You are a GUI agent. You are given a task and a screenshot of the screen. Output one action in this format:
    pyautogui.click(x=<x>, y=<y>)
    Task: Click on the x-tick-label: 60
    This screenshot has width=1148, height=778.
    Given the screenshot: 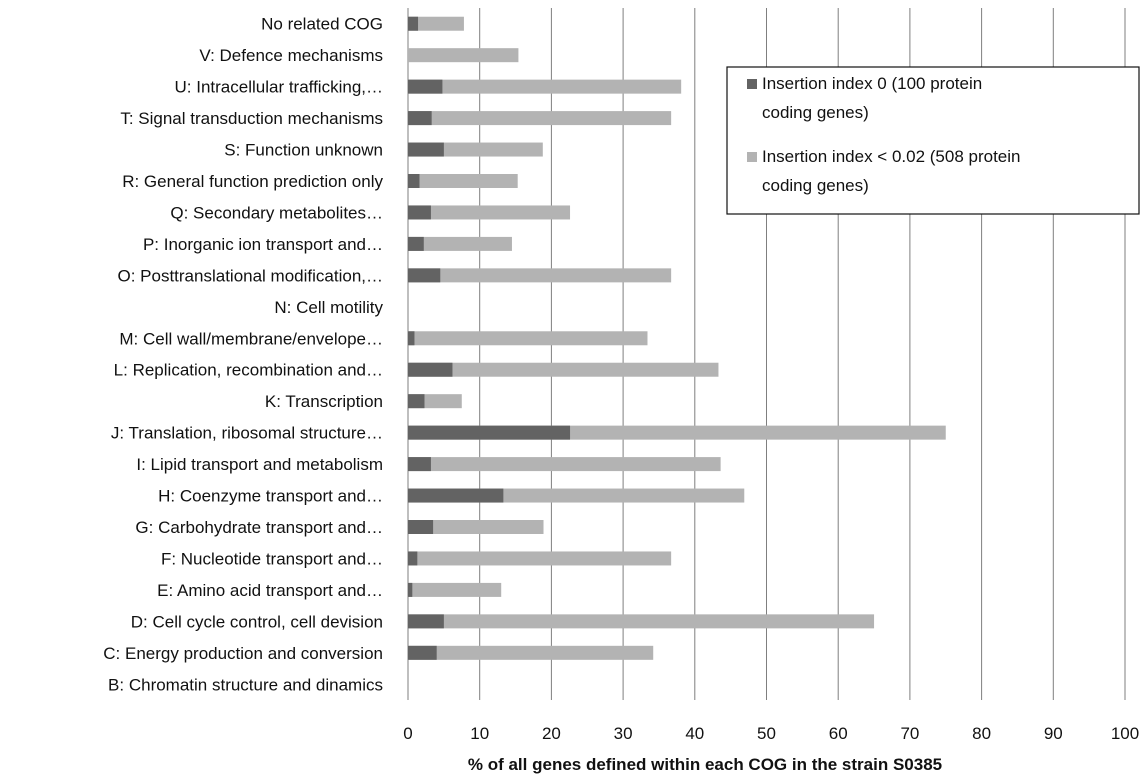 What is the action you would take?
    pyautogui.click(x=838, y=733)
    